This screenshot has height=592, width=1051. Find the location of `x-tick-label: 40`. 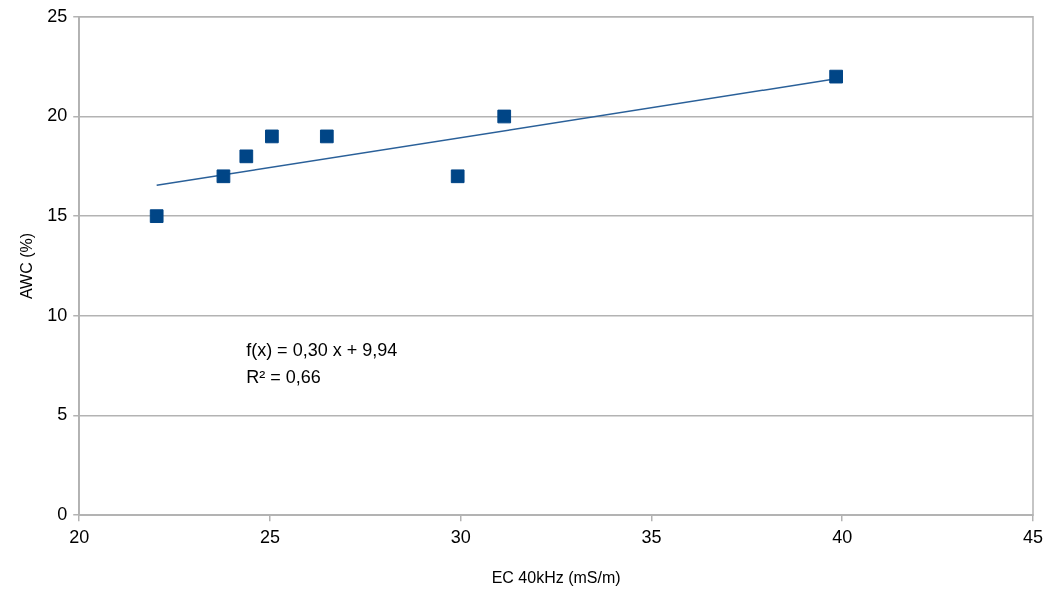

x-tick-label: 40 is located at coordinates (842, 536).